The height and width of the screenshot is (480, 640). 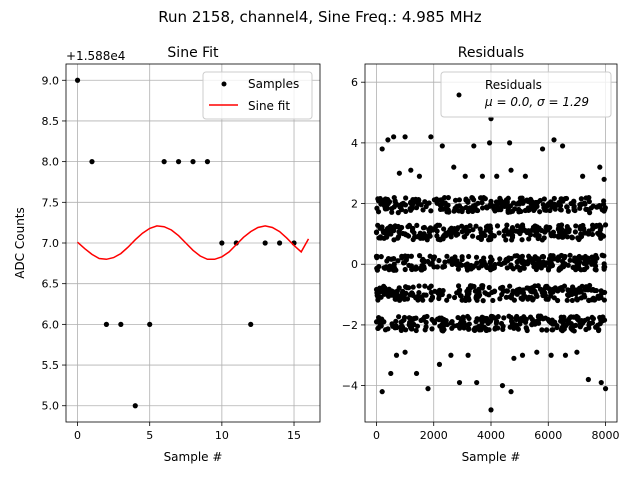 What do you see at coordinates (222, 435) in the screenshot?
I see `x-tick-label: 10` at bounding box center [222, 435].